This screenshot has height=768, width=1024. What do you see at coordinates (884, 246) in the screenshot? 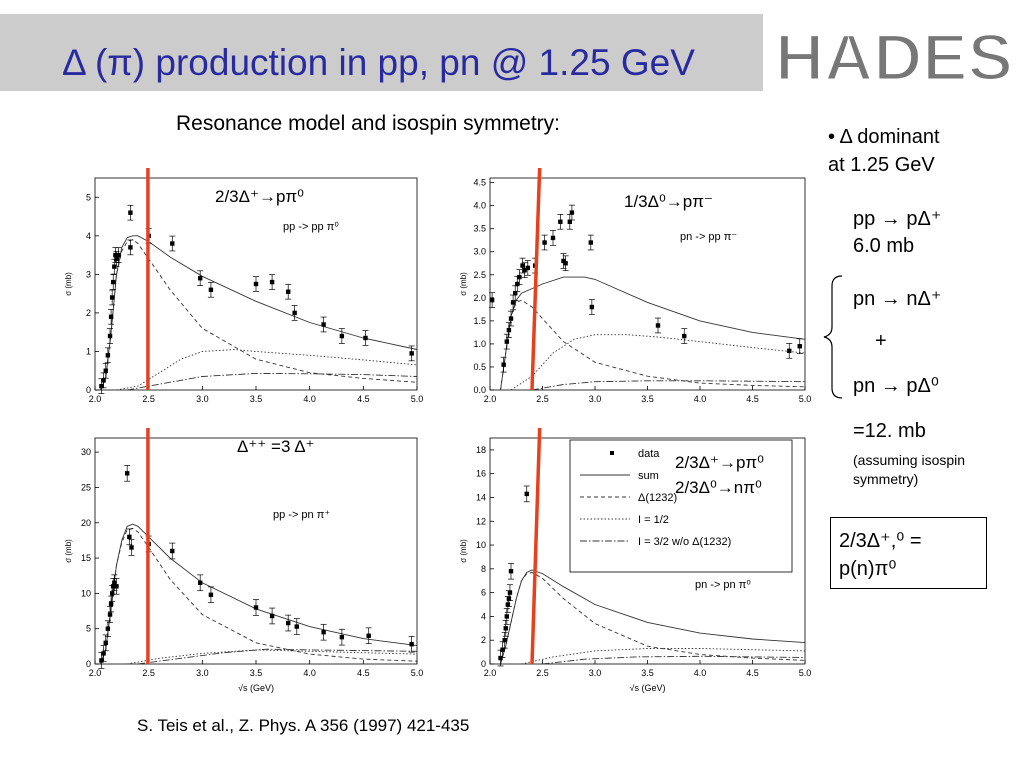
I see `pp-value: 6.0 mb` at bounding box center [884, 246].